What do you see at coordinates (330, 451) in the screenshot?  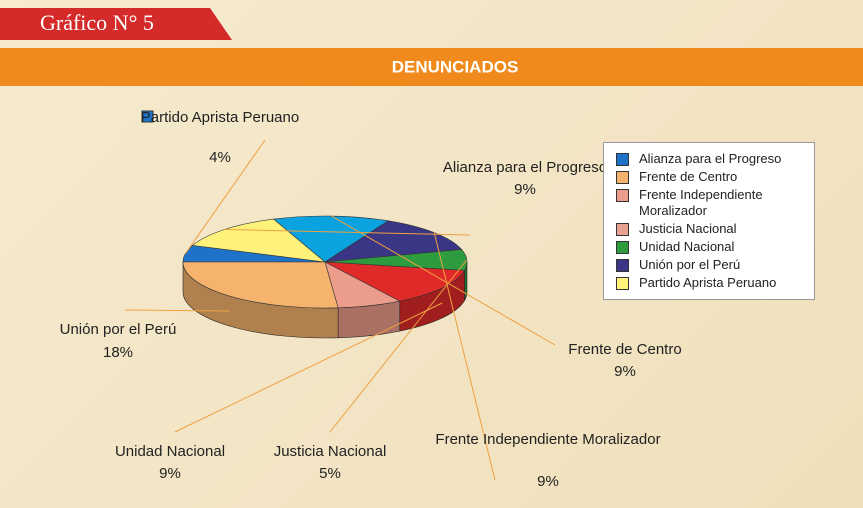 I see `slice-label: Justicia Nacional` at bounding box center [330, 451].